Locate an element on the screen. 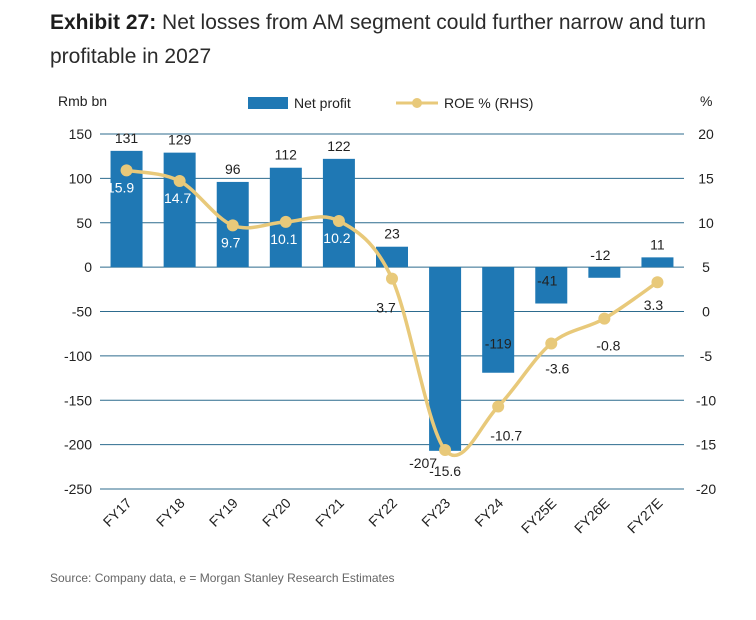  x-tick-label: FY24 is located at coordinates (488, 512).